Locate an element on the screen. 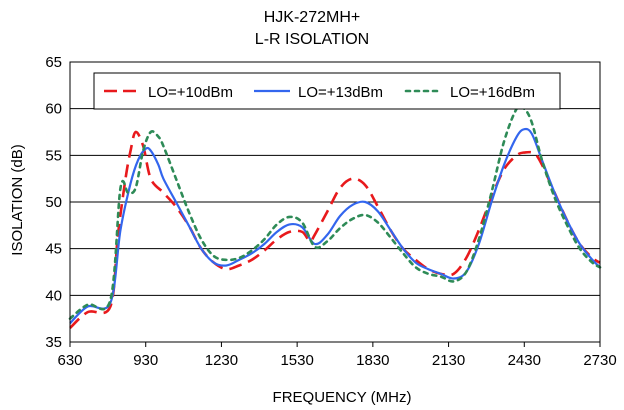 Image resolution: width=624 pixels, height=410 pixels. chart-subtitle: L-R ISOLATION is located at coordinates (312, 39).